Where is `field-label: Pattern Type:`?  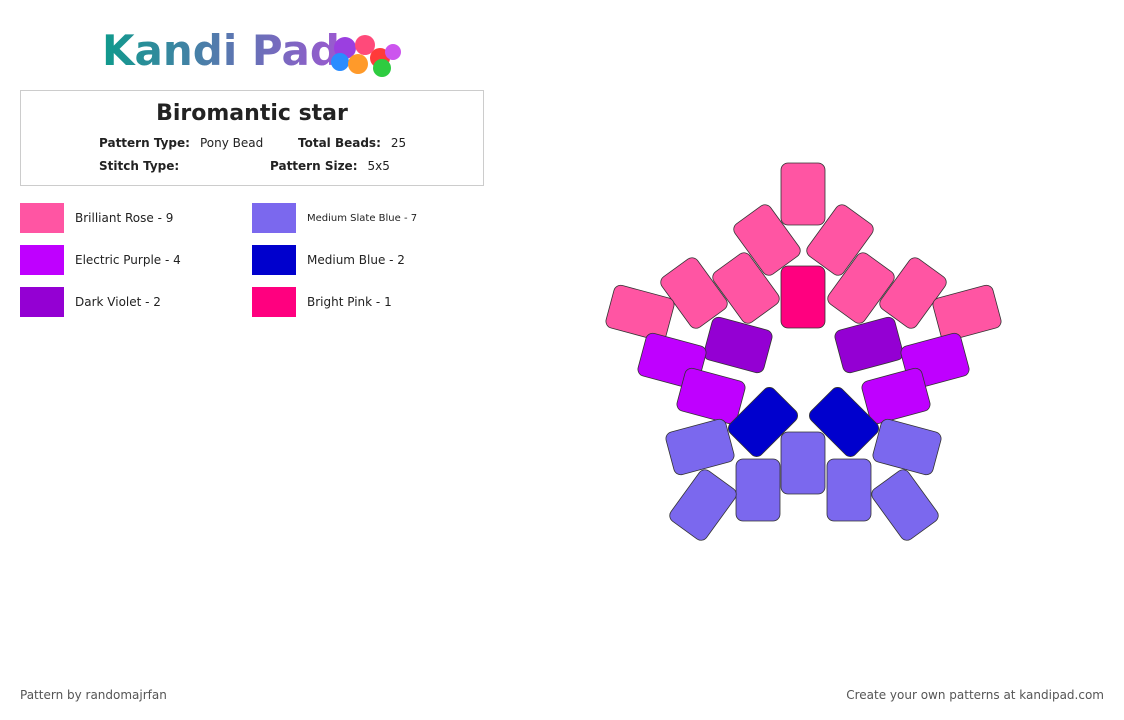
field-label: Pattern Type: is located at coordinates (144, 143).